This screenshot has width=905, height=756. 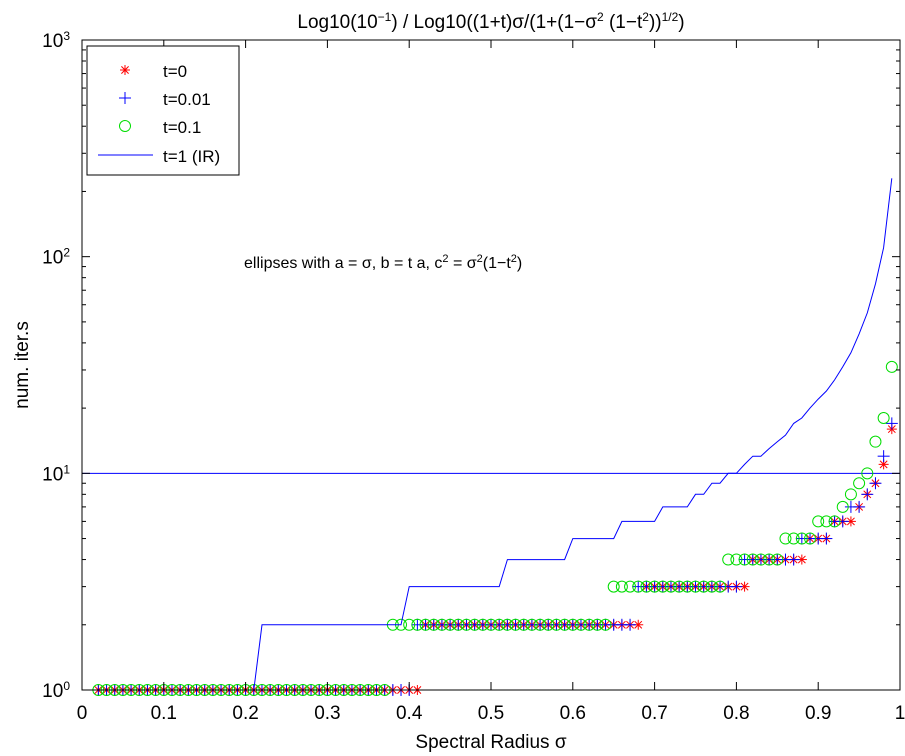 I want to click on legend-label-t001: t=0.01, so click(x=187, y=99).